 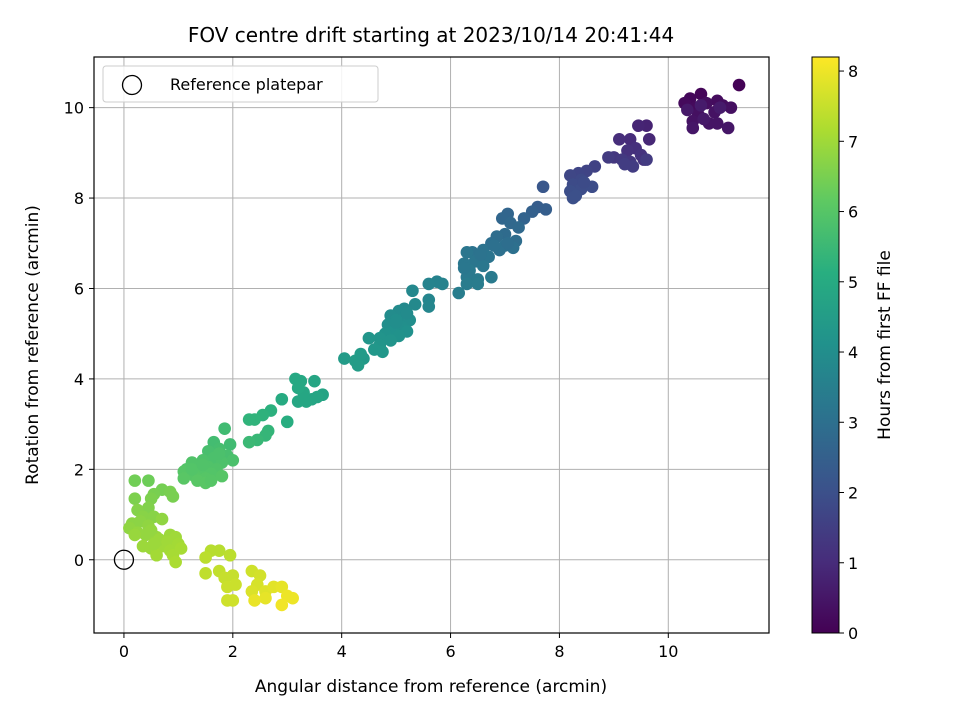 What do you see at coordinates (79, 469) in the screenshot?
I see `y-tick-label: 2` at bounding box center [79, 469].